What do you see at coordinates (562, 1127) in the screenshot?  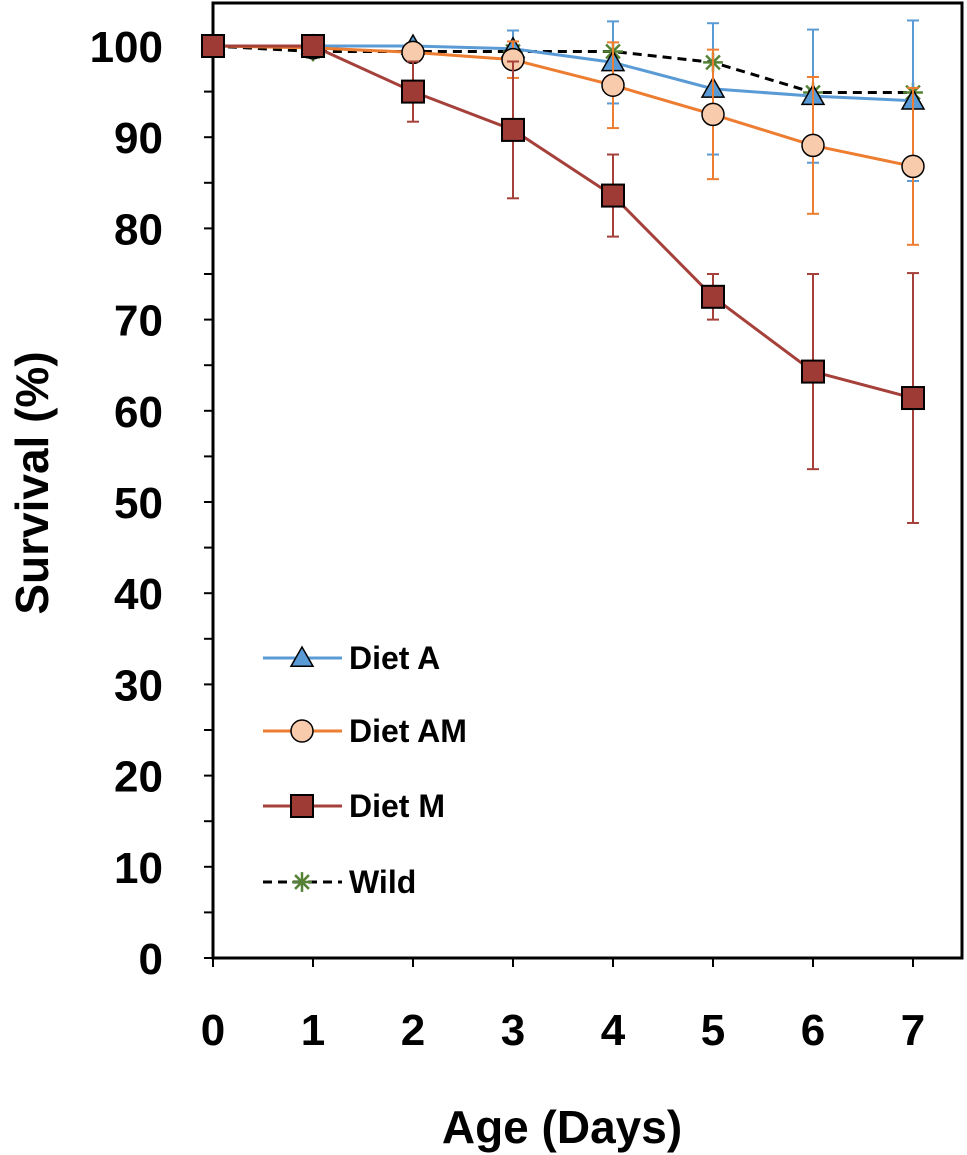 I see `x-axis-title: Age (Days)` at bounding box center [562, 1127].